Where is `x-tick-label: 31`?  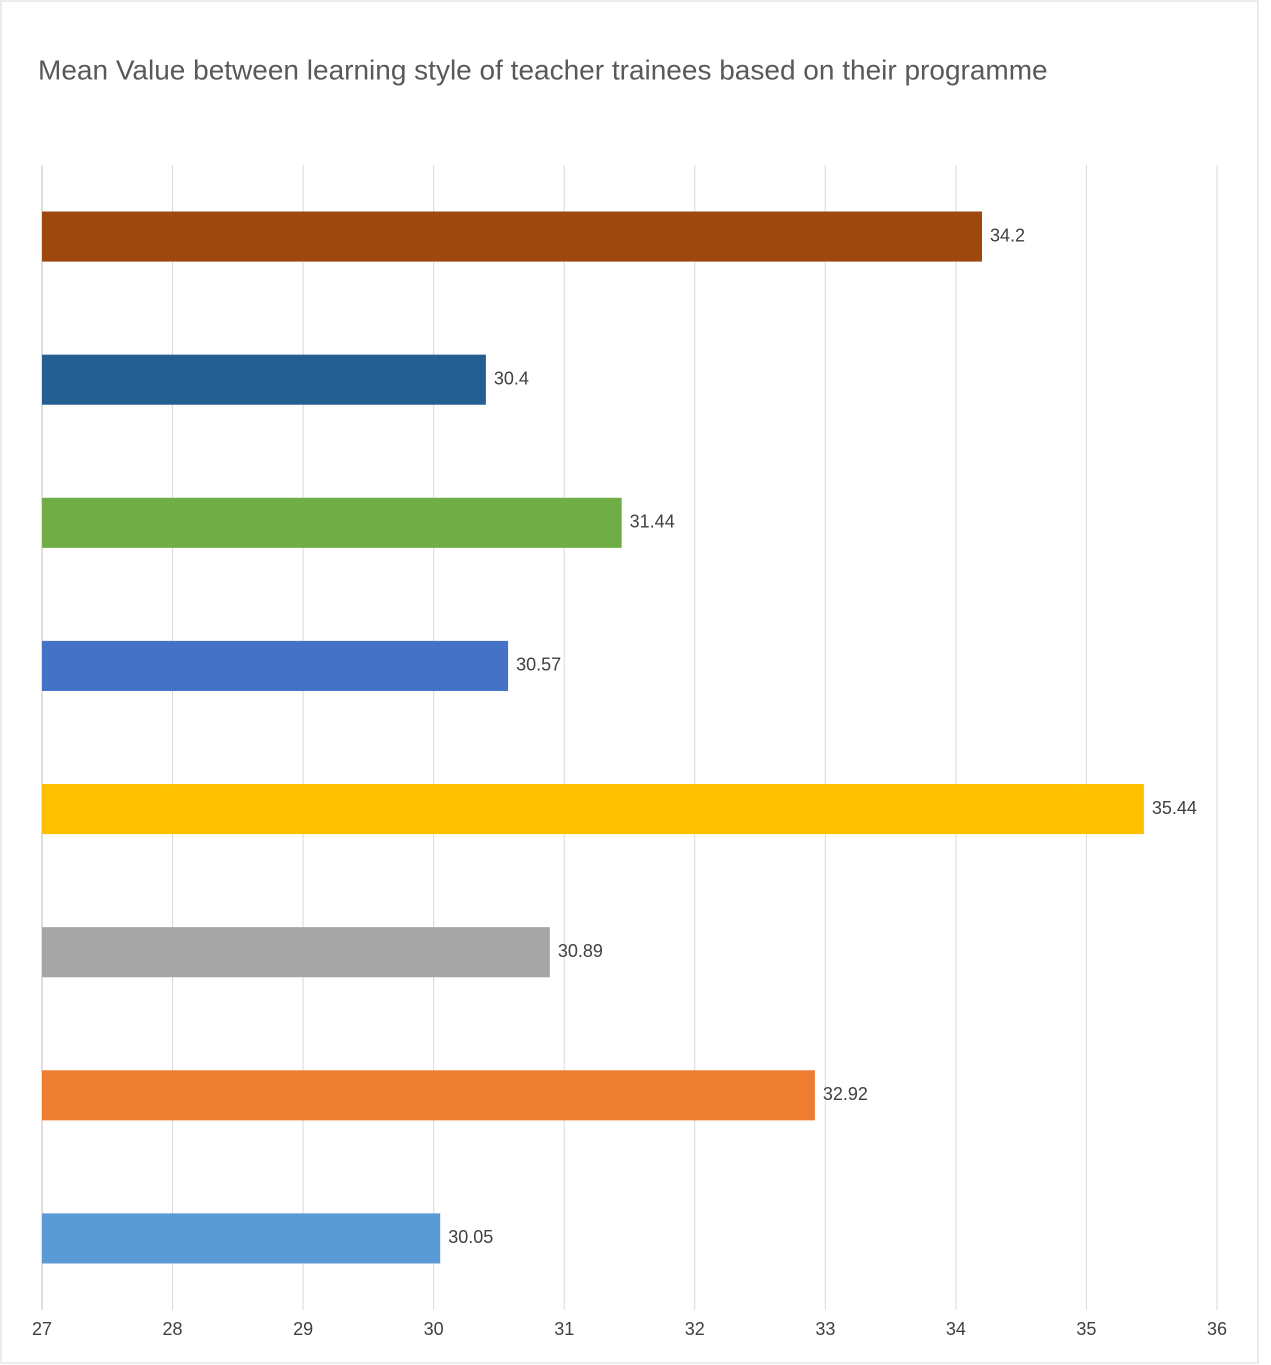
x-tick-label: 31 is located at coordinates (564, 1329).